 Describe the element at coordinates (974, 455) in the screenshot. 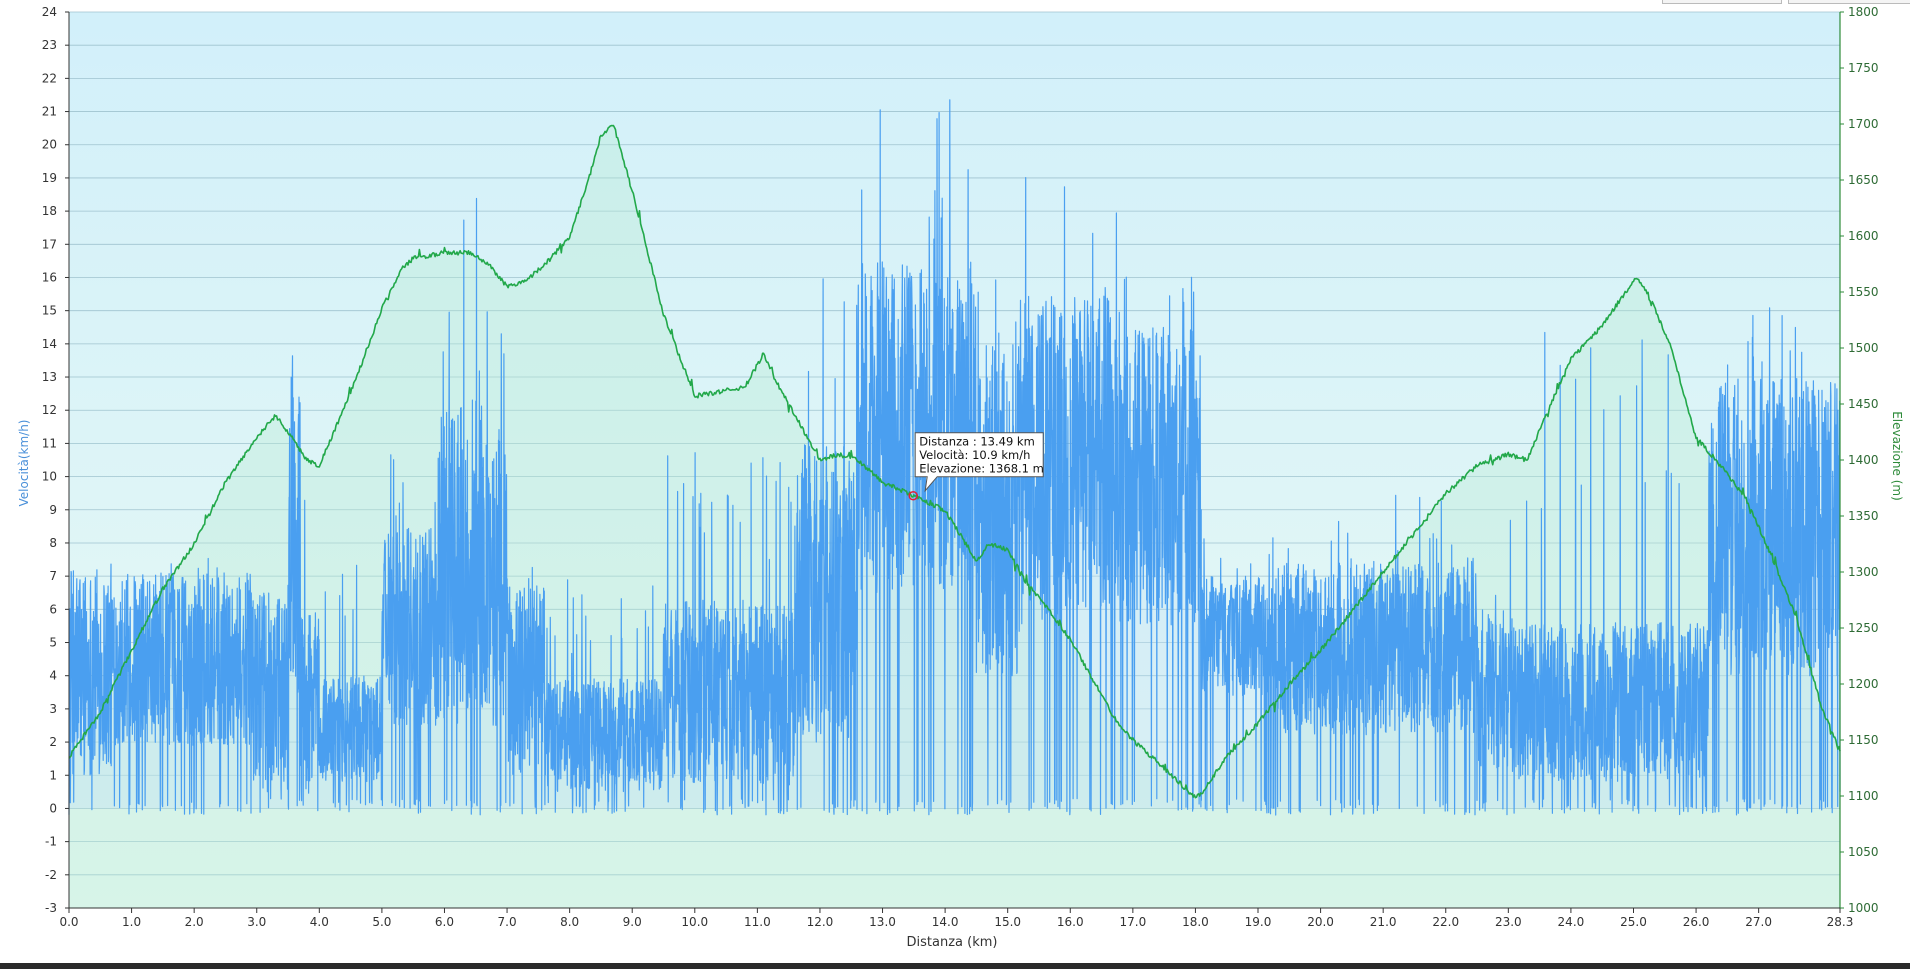

I see `tooltip-speed: Velocità: 10.9 km/h` at that location.